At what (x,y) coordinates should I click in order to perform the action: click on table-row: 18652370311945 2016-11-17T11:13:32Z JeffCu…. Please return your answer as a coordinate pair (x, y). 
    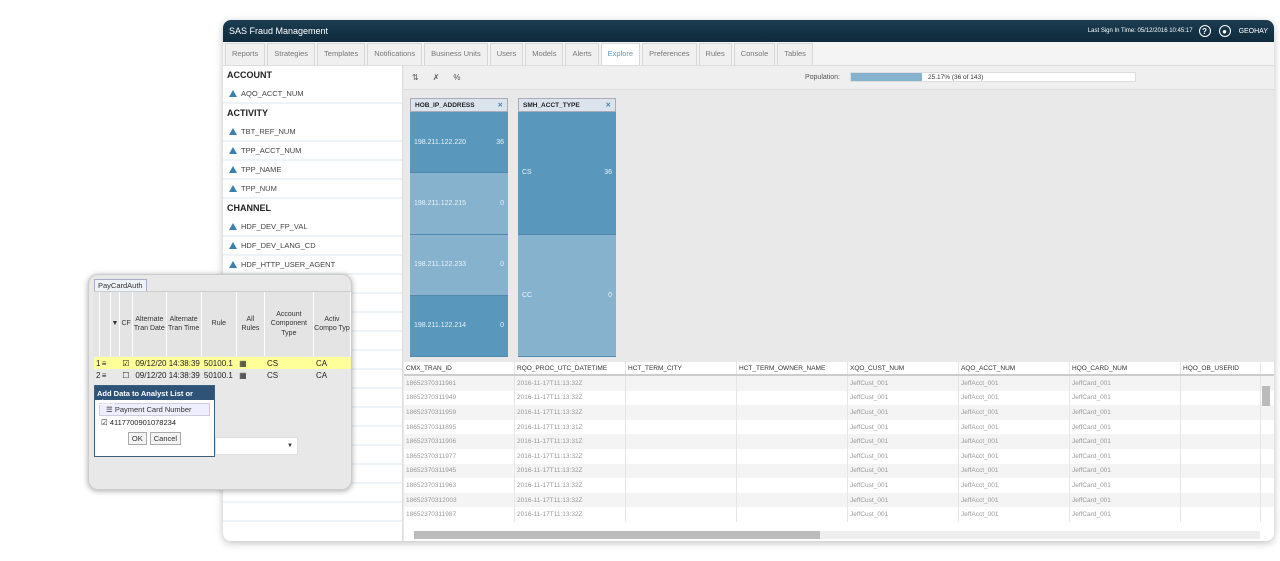
    Looking at the image, I should click on (839, 471).